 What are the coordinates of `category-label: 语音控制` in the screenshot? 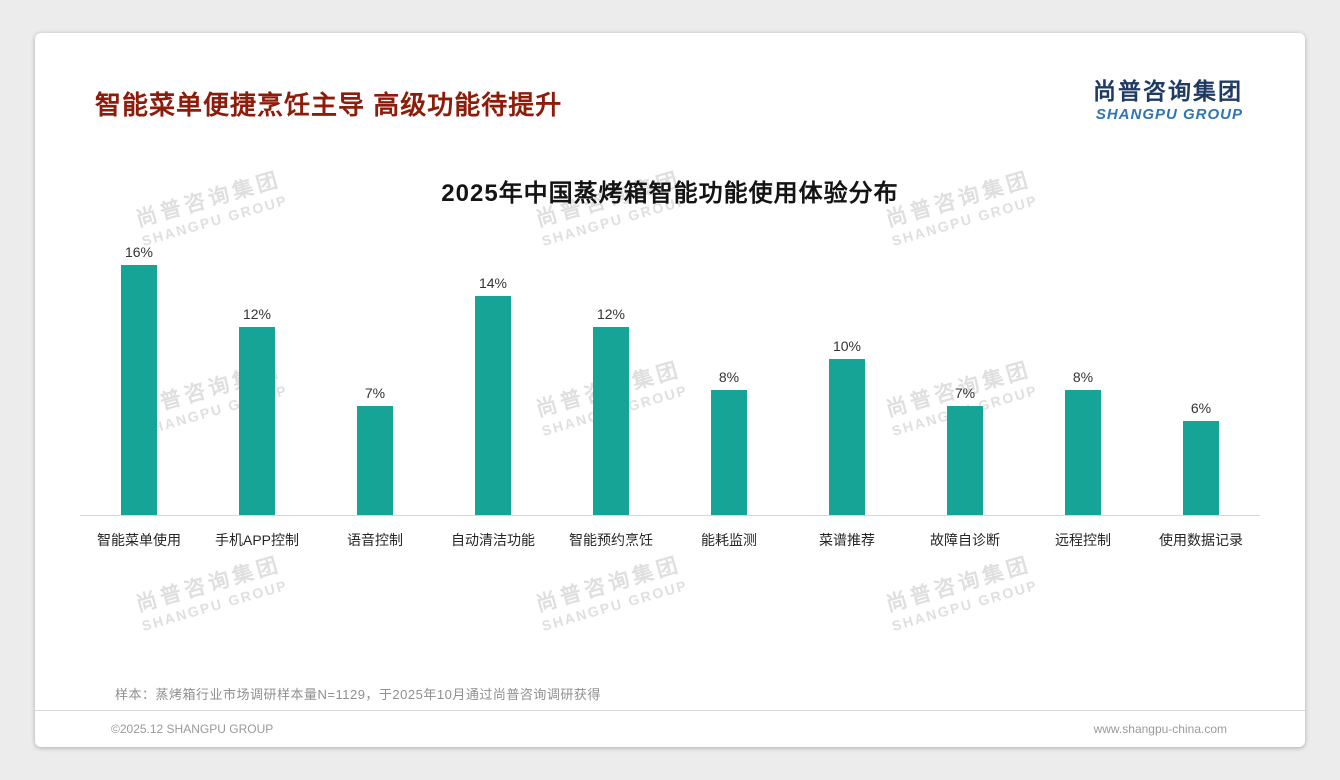 It's located at (375, 539).